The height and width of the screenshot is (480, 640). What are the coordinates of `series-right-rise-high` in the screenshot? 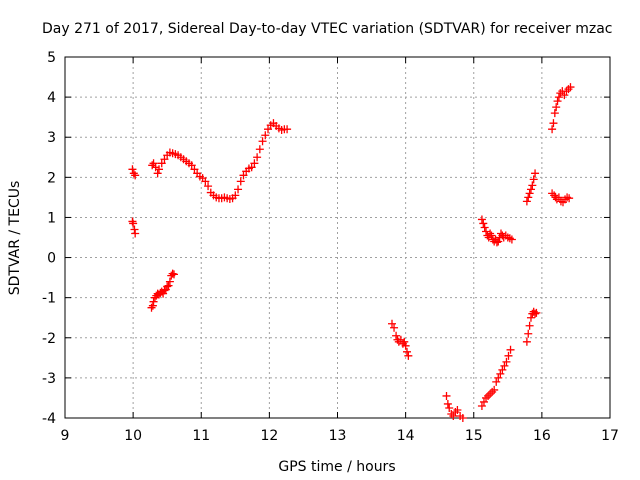 It's located at (531, 187).